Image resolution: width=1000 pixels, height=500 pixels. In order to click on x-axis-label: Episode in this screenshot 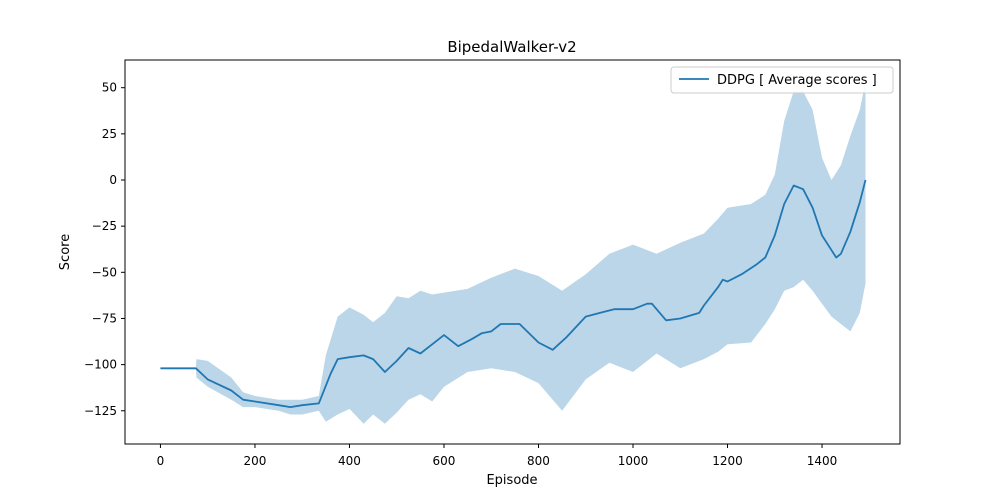, I will do `click(511, 480)`.